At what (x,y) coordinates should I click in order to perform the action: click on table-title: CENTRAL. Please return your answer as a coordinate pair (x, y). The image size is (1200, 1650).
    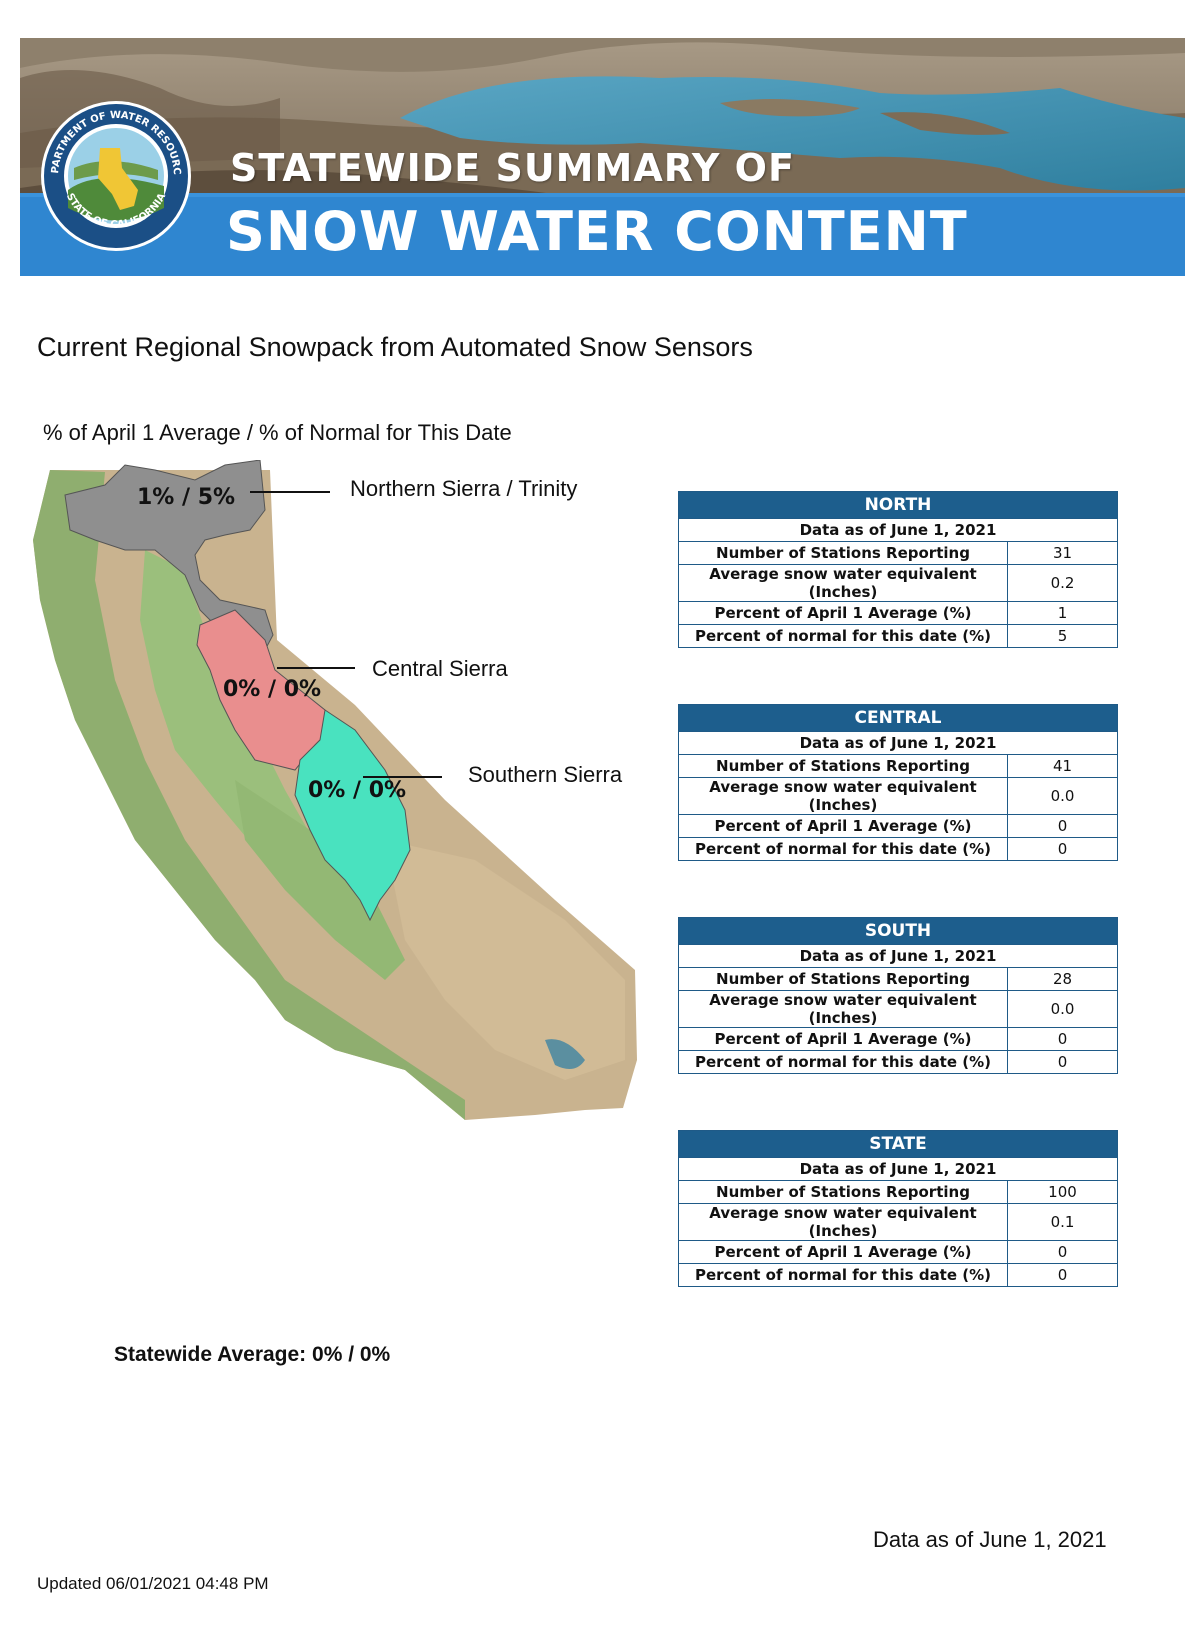
    Looking at the image, I should click on (898, 718).